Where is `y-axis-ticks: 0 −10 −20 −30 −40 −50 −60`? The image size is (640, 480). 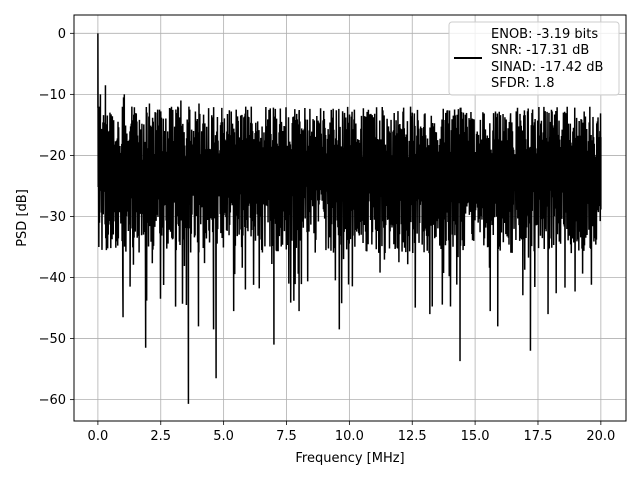
y-axis-ticks: 0 −10 −20 −30 −40 −50 −60 is located at coordinates (56, 217).